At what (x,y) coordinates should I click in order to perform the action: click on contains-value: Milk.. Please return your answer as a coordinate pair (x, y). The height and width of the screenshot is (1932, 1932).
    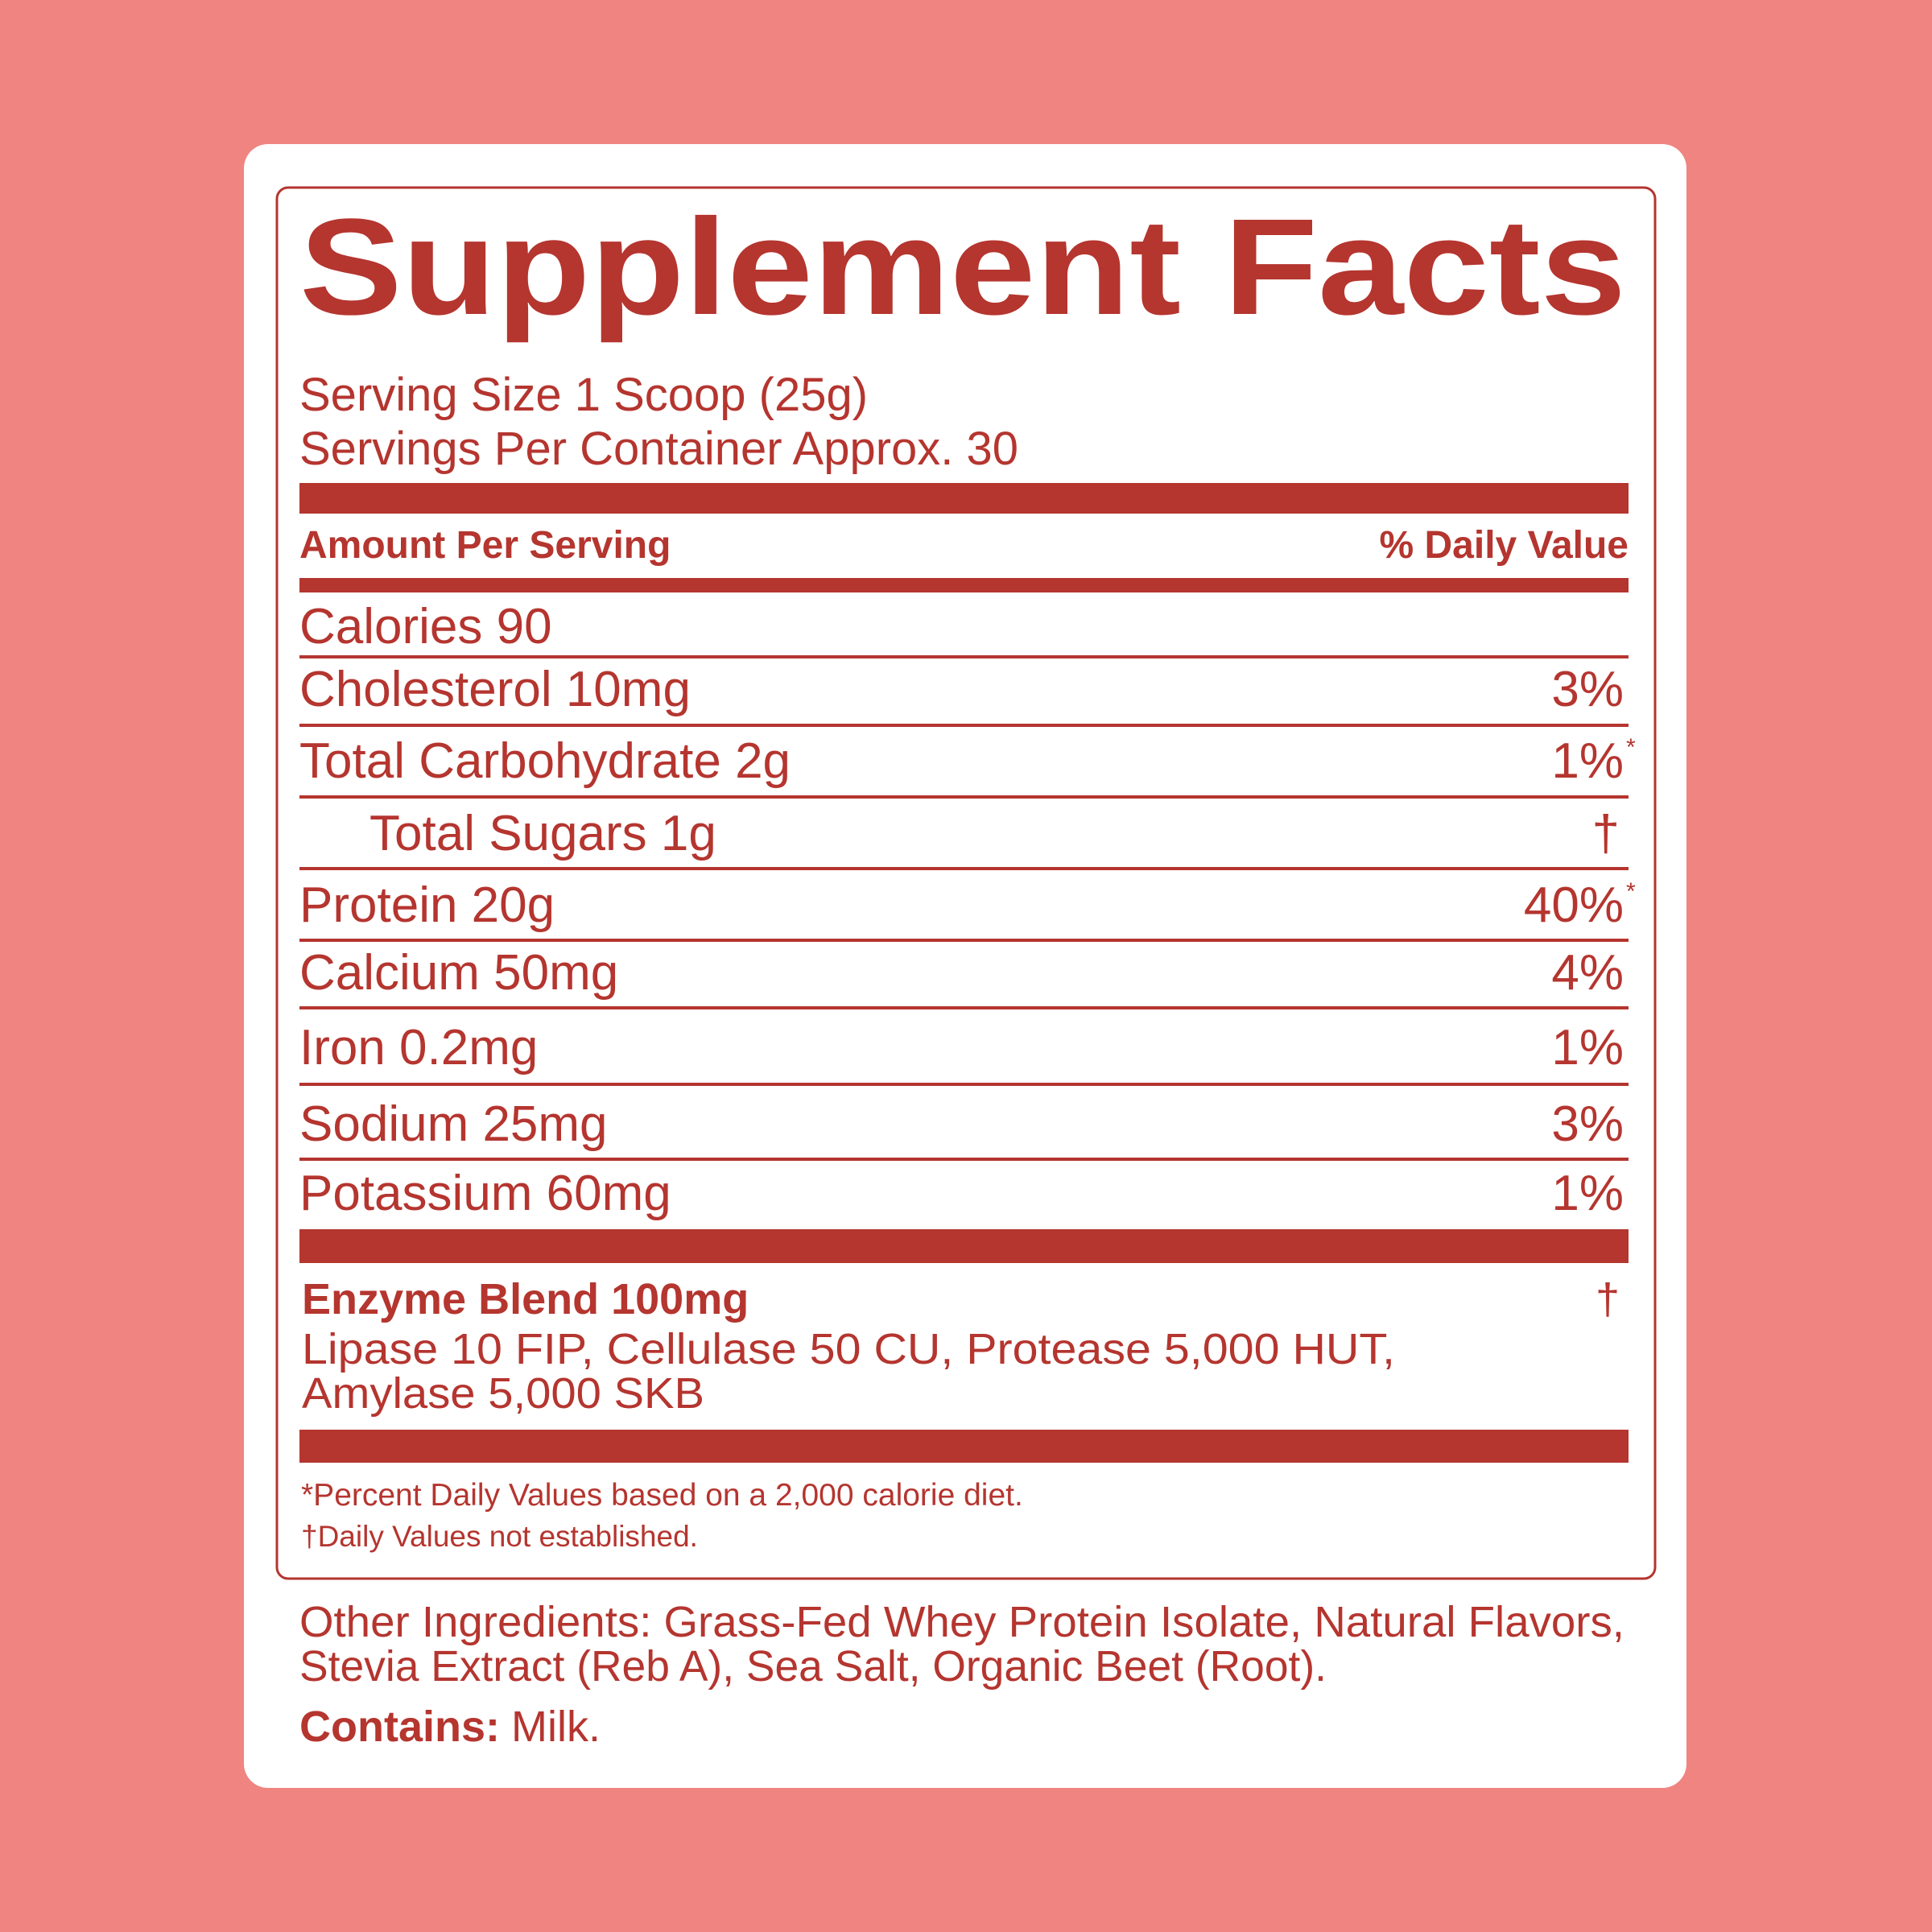
    Looking at the image, I should click on (556, 1727).